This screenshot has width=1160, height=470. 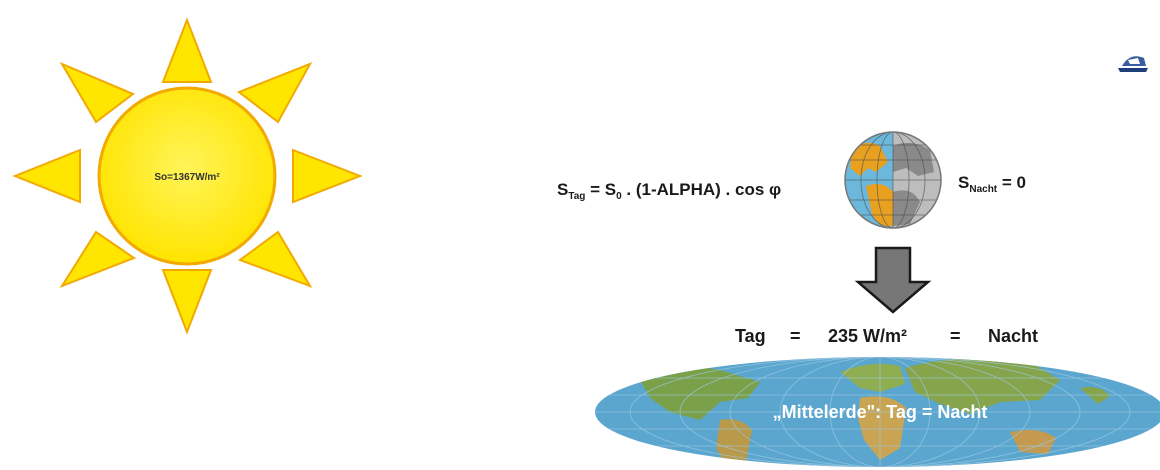 I want to click on down-arrow-icon, so click(x=893, y=280).